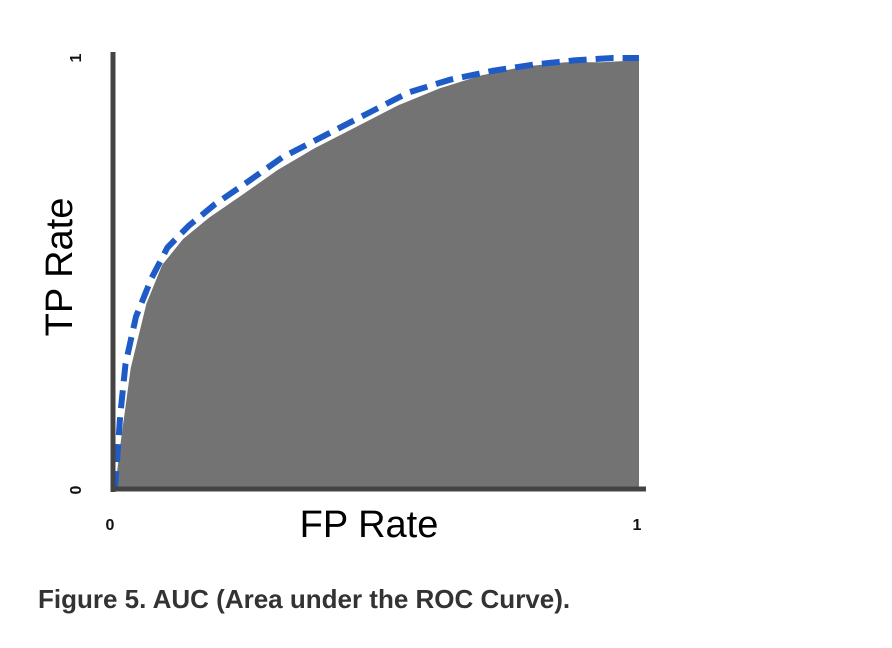 This screenshot has height=648, width=892. Describe the element at coordinates (369, 525) in the screenshot. I see `x-axis-label: FP Rate` at that location.